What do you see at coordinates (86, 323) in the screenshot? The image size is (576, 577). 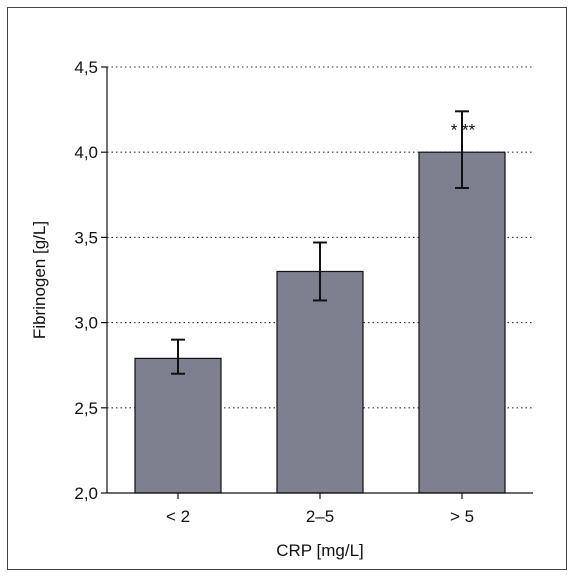 I see `y-tick-label: 3,0` at bounding box center [86, 323].